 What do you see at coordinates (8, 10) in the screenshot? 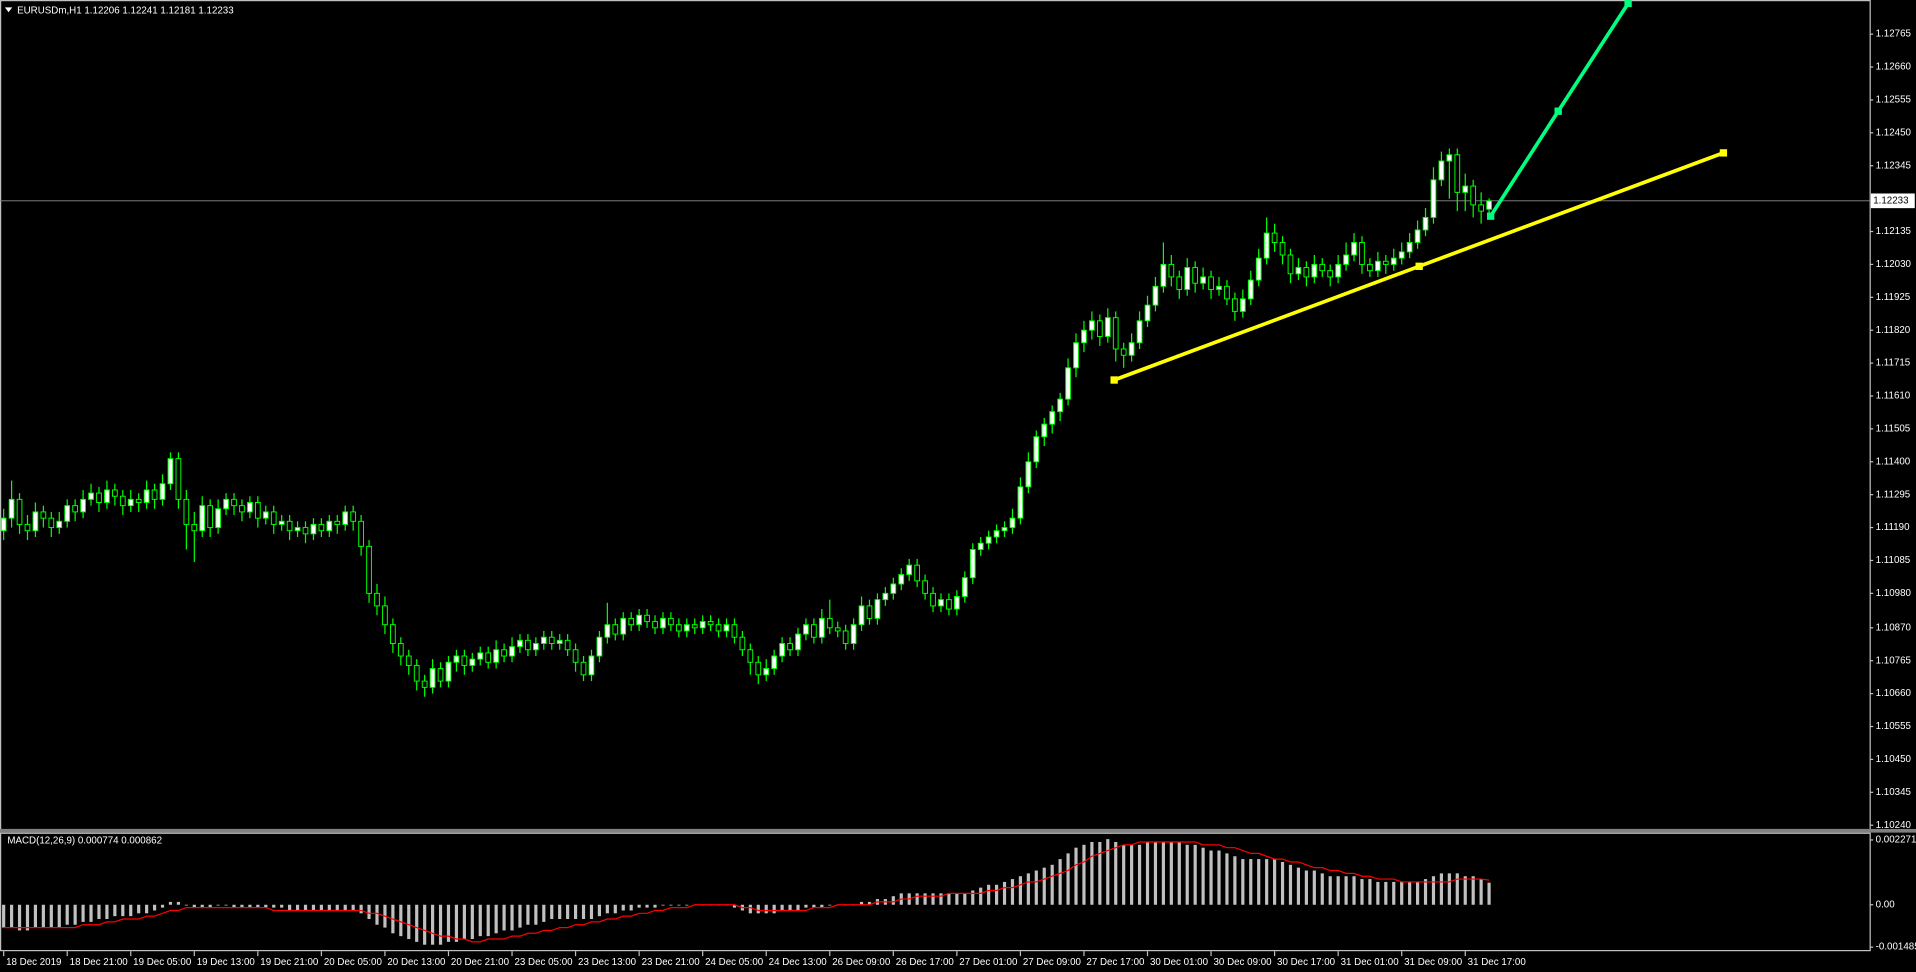
I see `symbol-menu-arrow` at bounding box center [8, 10].